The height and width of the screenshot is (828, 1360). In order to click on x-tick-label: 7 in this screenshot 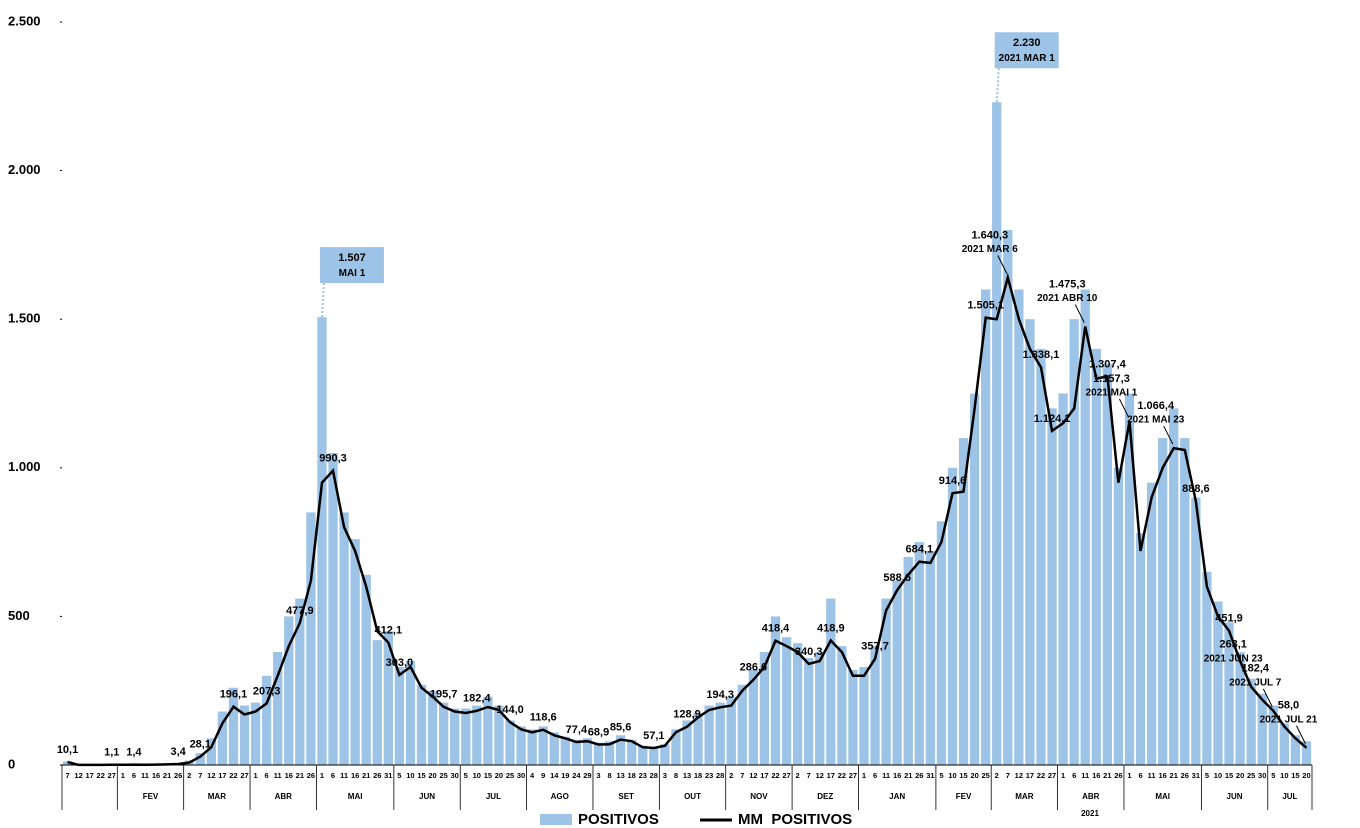, I will do `click(809, 775)`.